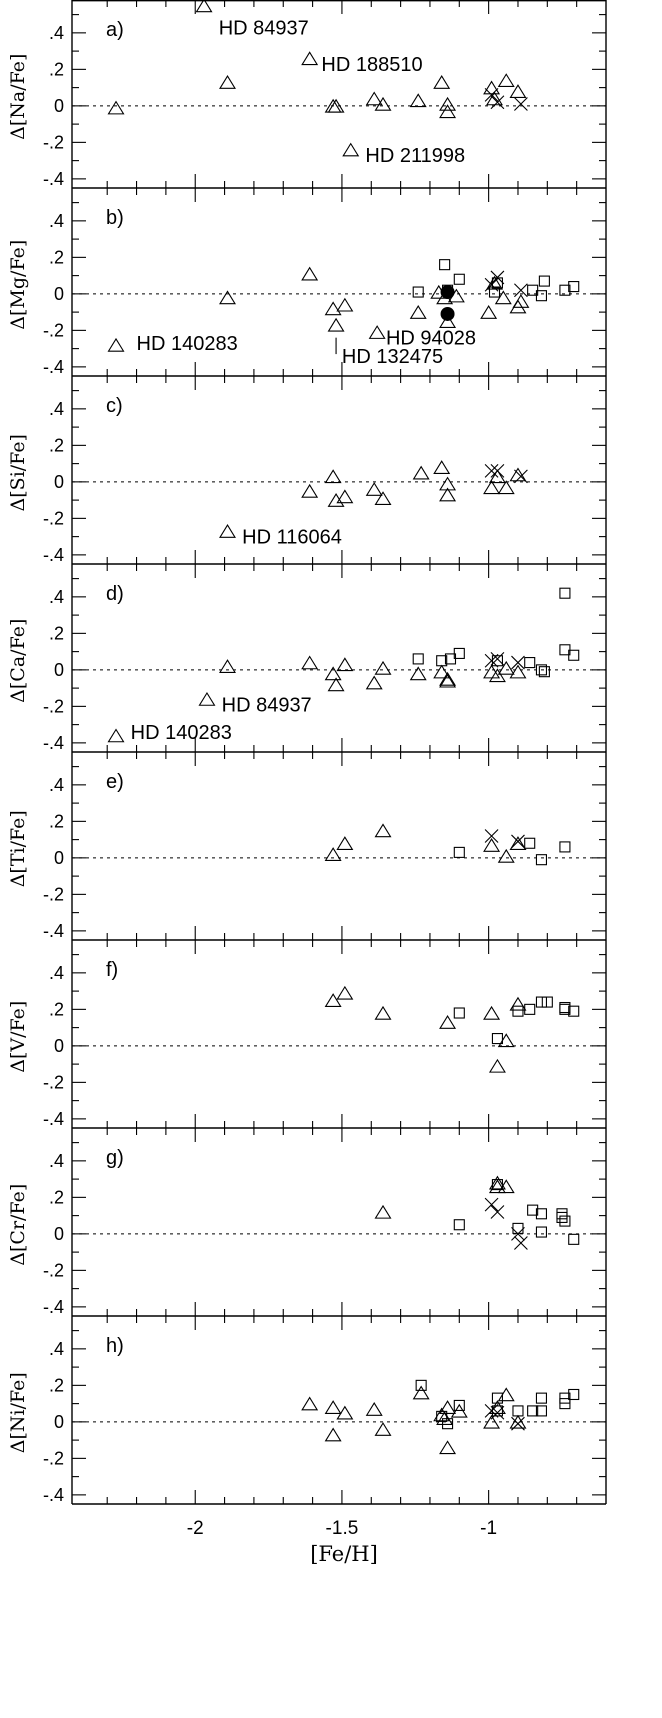  What do you see at coordinates (115, 782) in the screenshot?
I see `panel-letter: e)` at bounding box center [115, 782].